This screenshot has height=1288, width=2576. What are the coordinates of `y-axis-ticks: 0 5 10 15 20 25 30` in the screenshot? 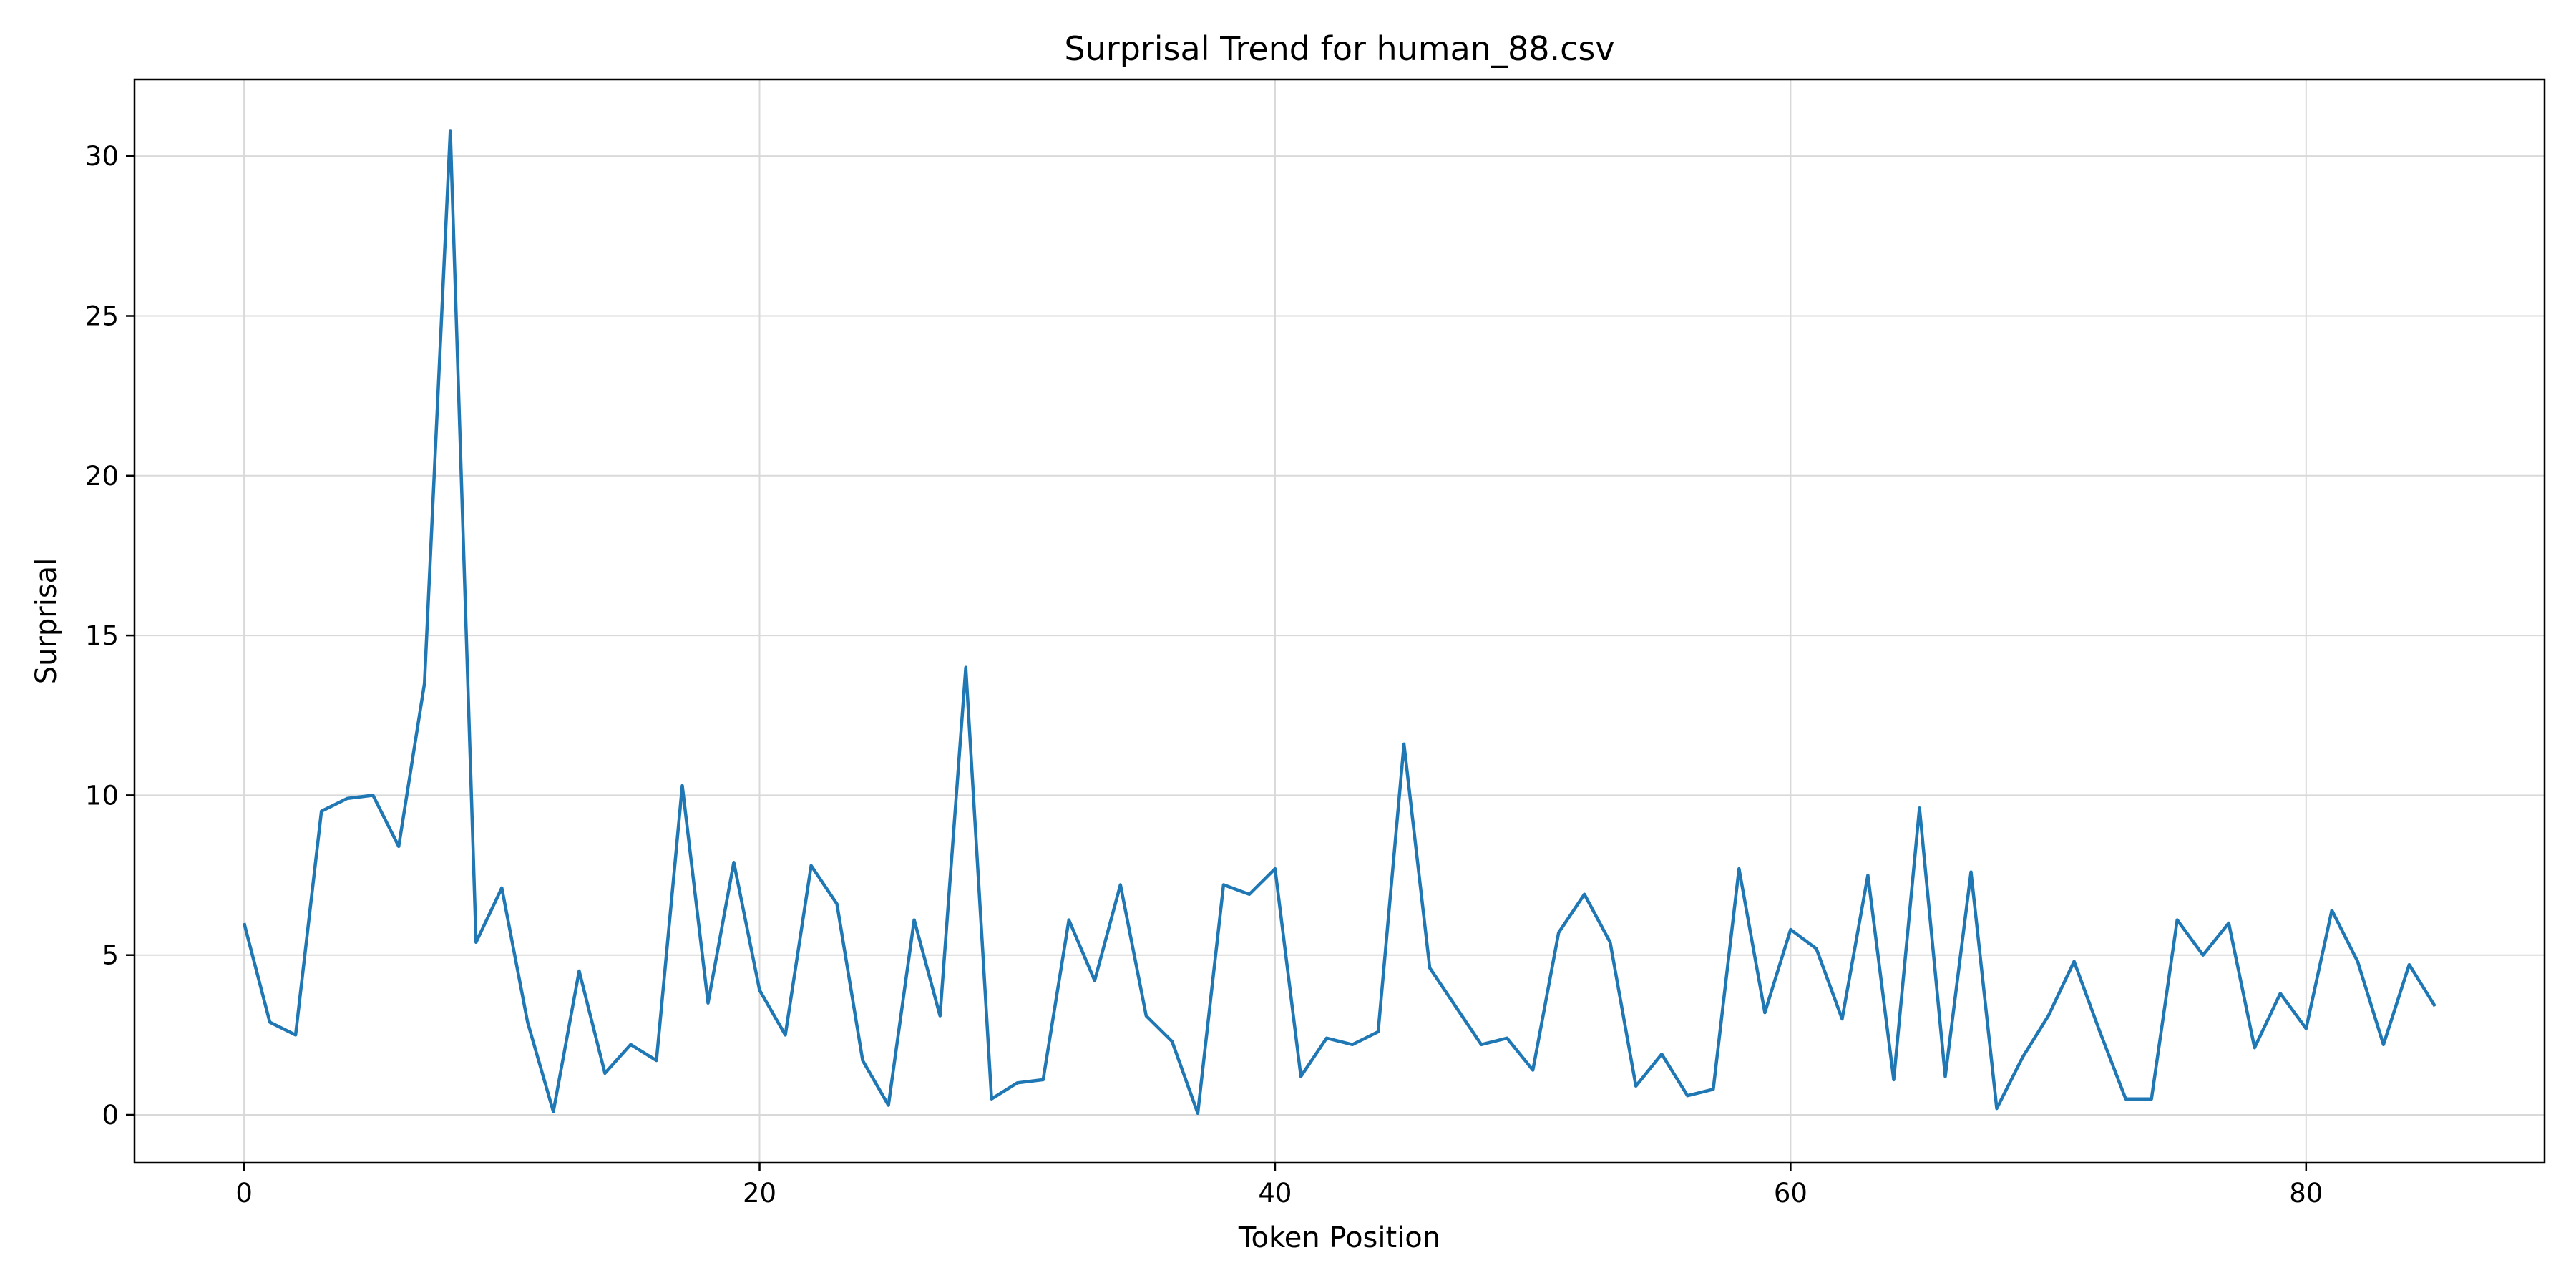 It's located at (110, 636).